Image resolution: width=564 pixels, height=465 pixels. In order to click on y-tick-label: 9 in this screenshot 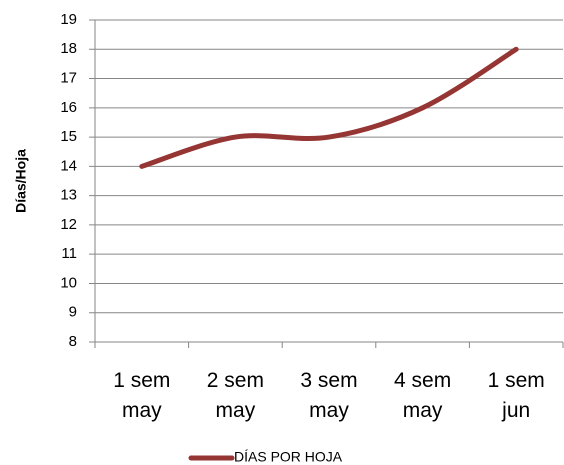, I will do `click(73, 312)`.